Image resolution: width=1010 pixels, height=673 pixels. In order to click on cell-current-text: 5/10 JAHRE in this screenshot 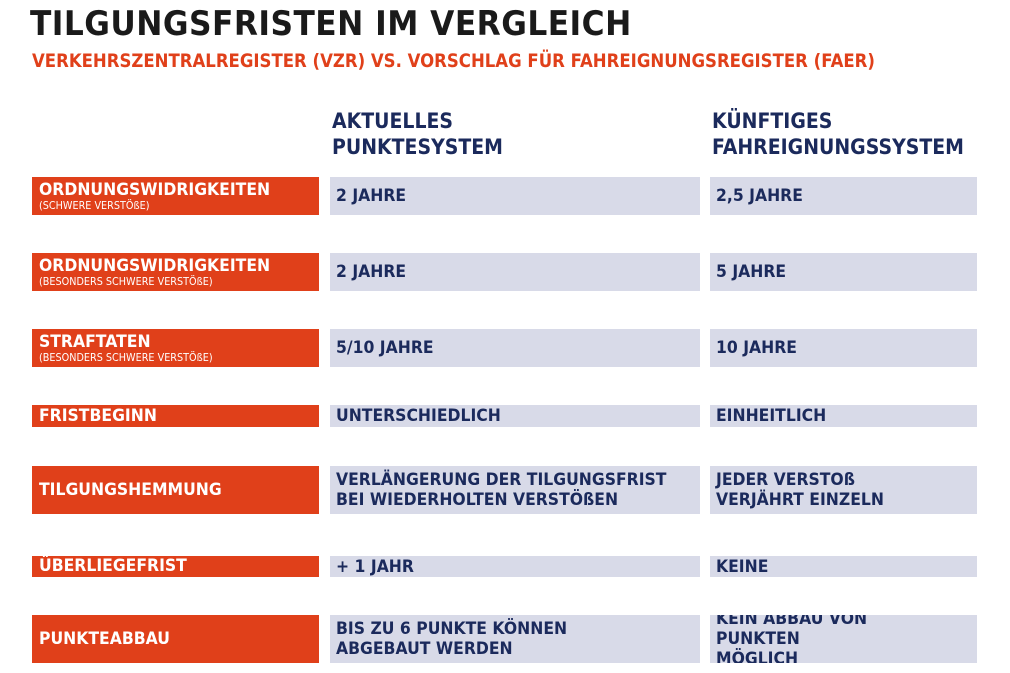, I will do `click(385, 348)`.